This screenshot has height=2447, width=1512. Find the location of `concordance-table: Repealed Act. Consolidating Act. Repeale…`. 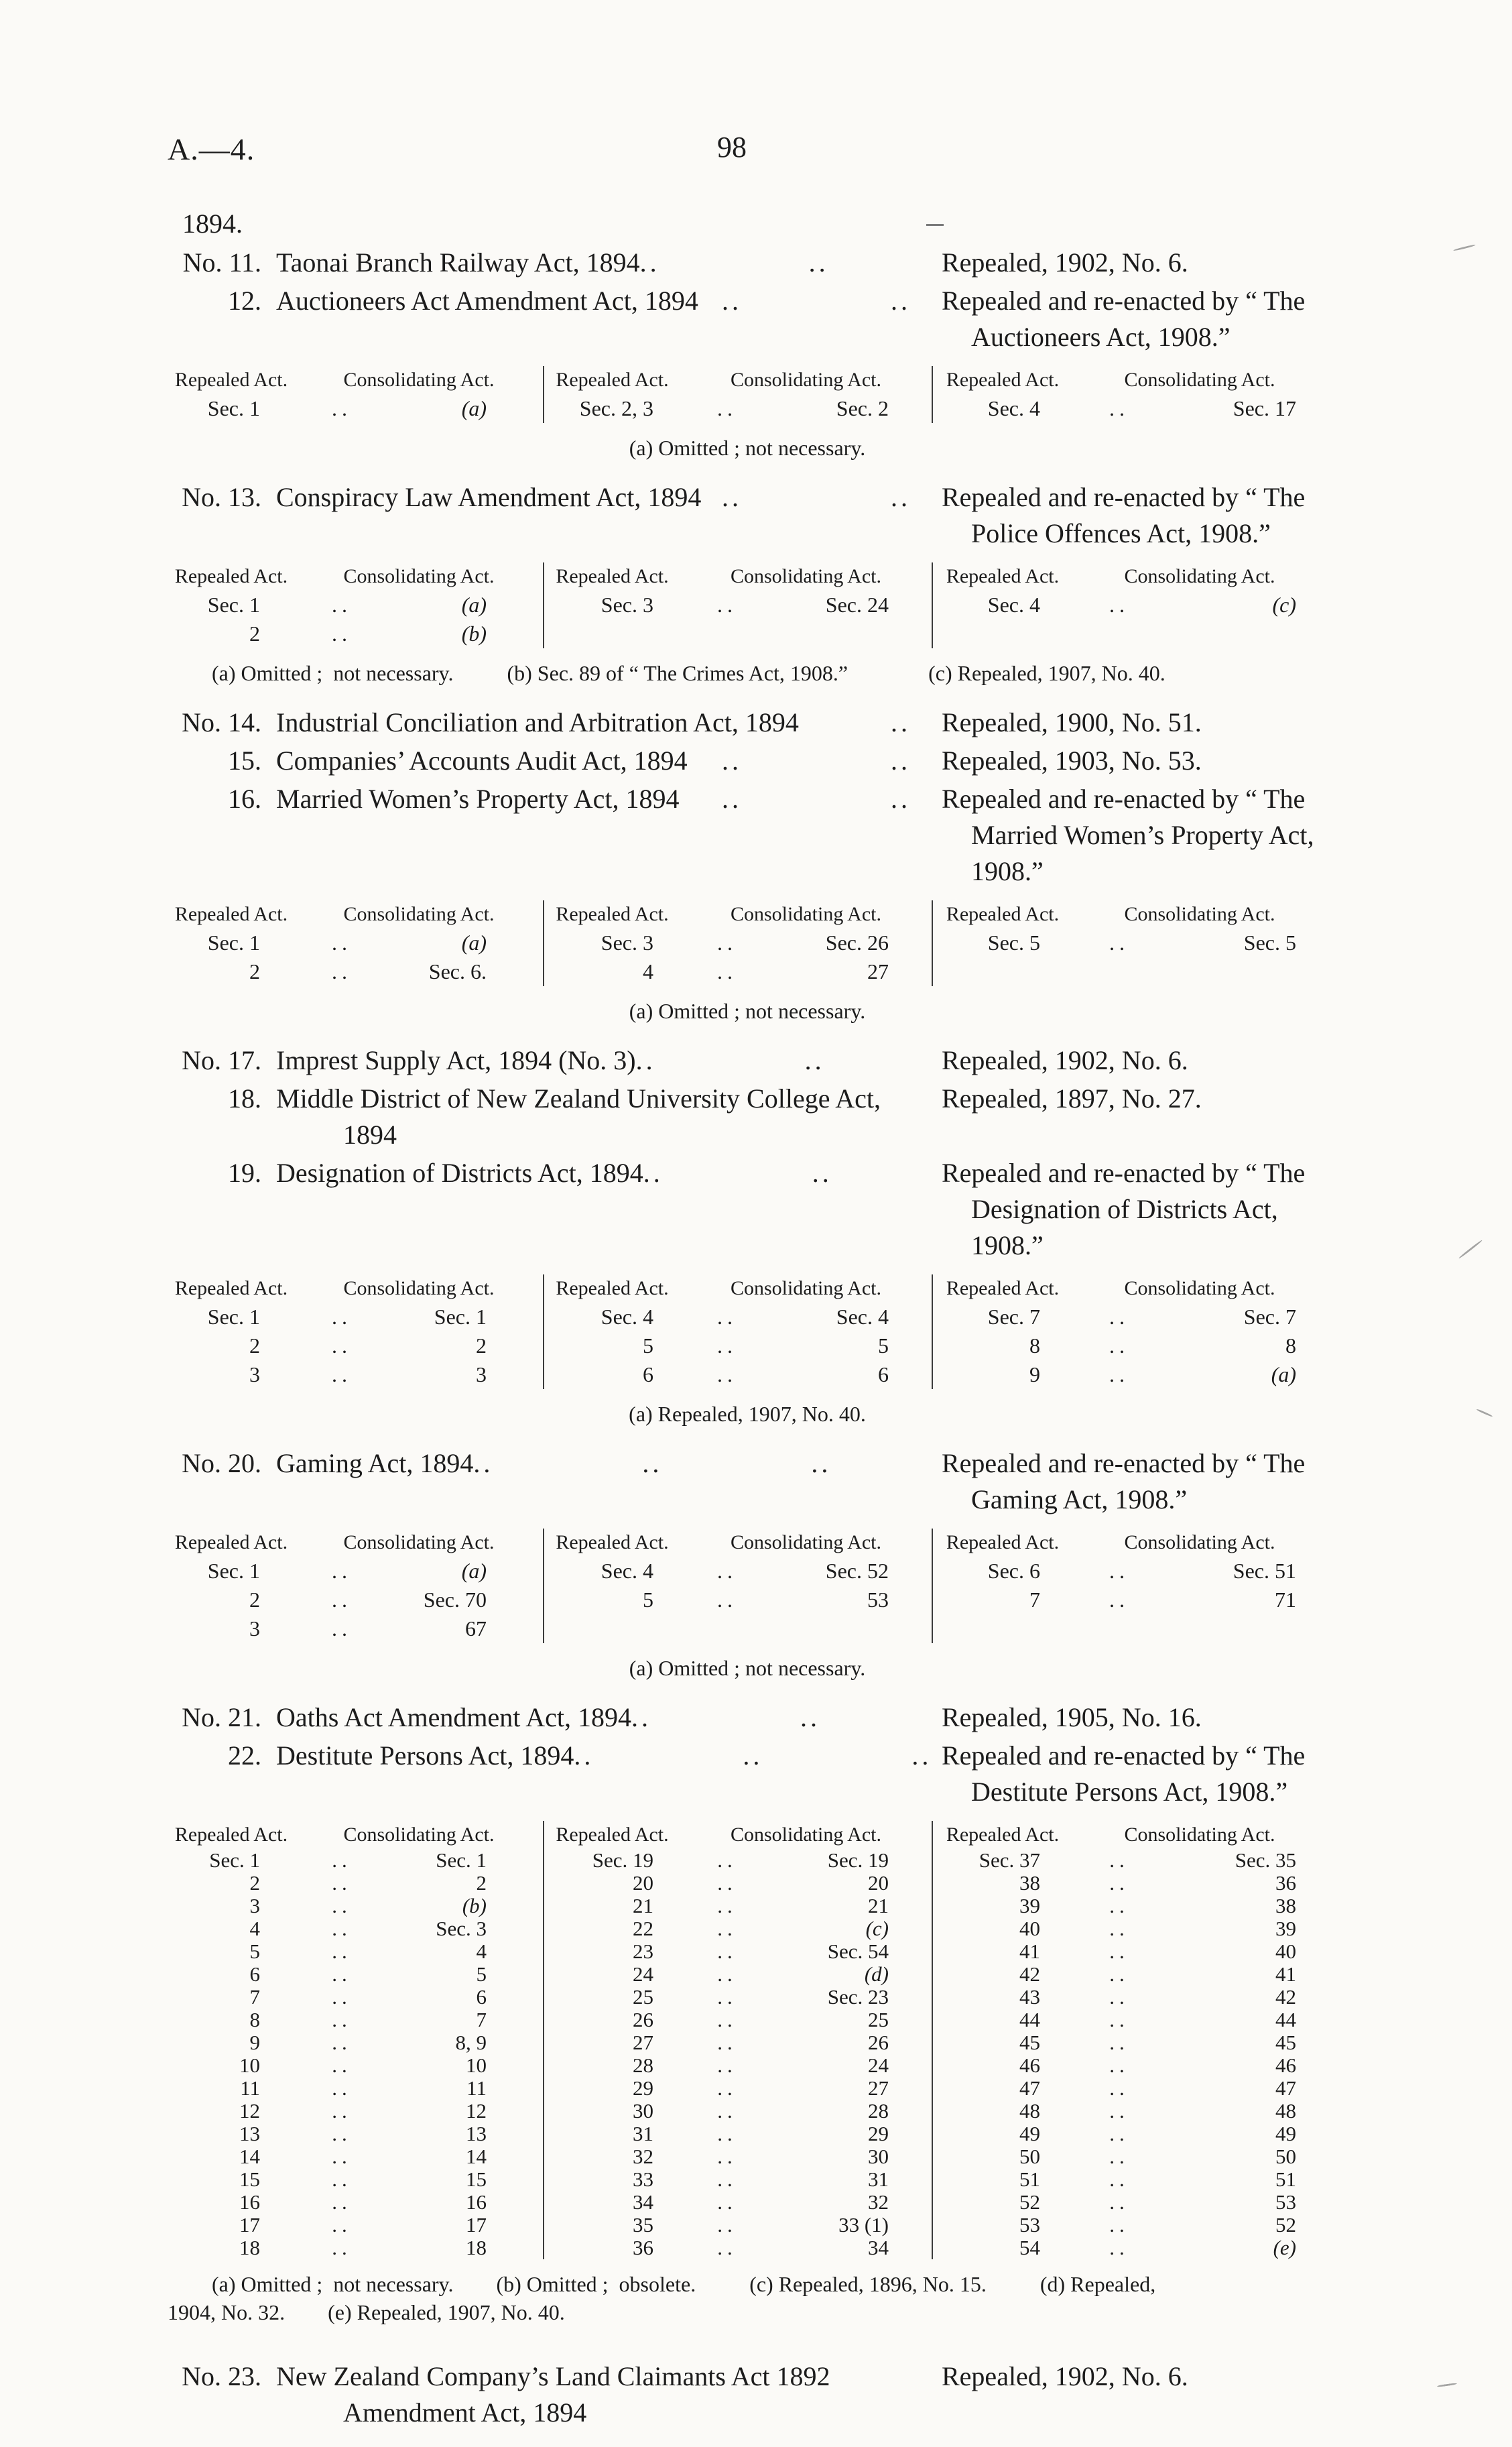

concordance-table: Repealed Act. Consolidating Act. Repeale… is located at coordinates (789, 1605).